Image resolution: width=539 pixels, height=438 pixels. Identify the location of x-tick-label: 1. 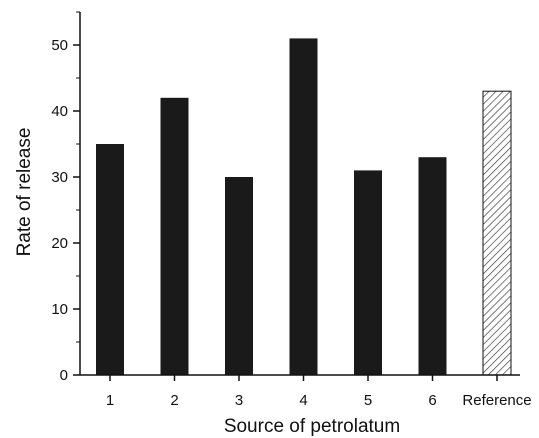
(110, 400).